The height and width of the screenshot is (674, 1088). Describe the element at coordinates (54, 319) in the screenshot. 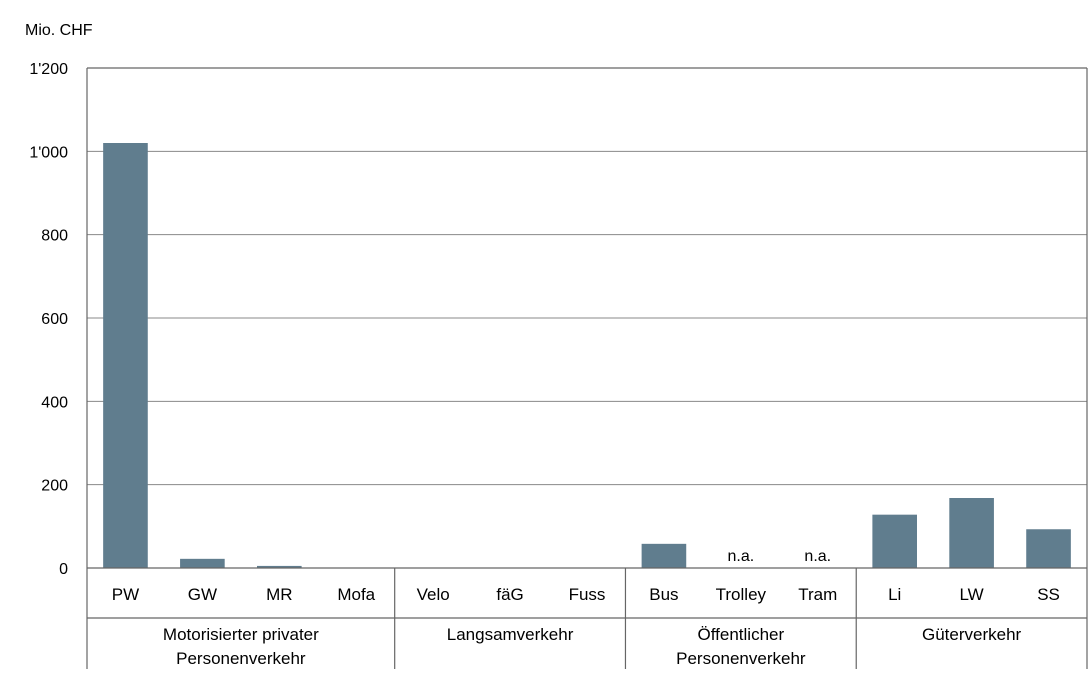

I see `y-tick-label: 600` at that location.